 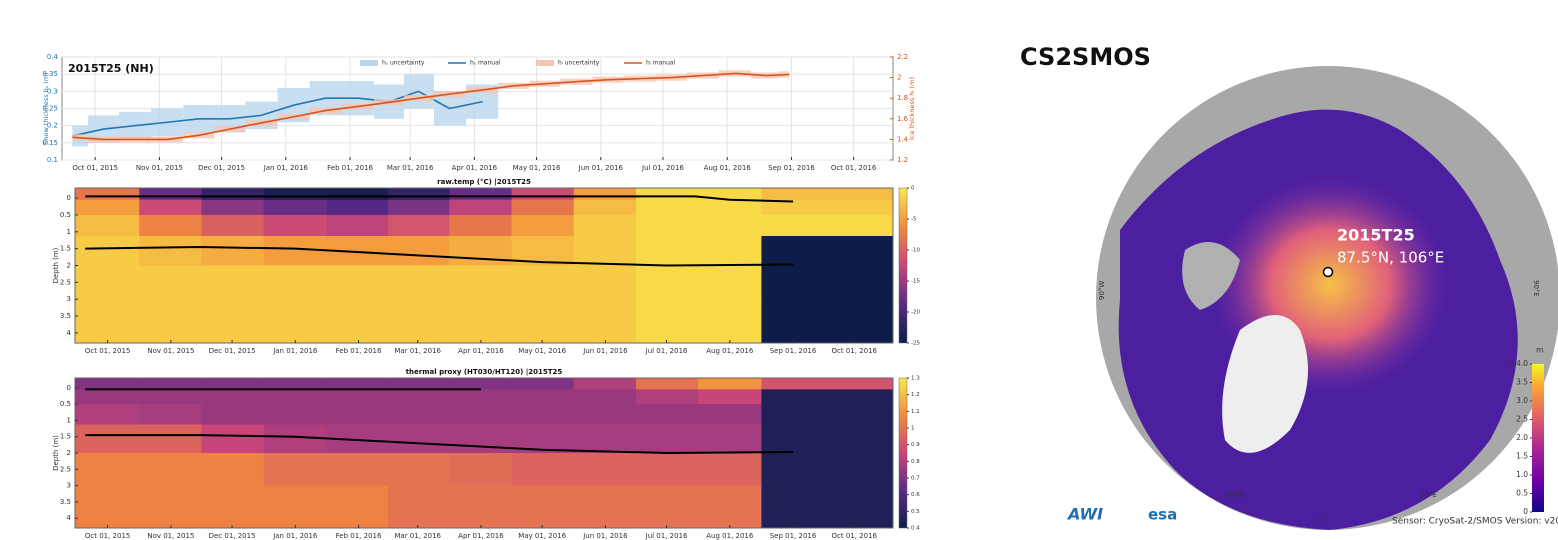 What do you see at coordinates (1102, 290) in the screenshot?
I see `graticule-label: 90°W` at bounding box center [1102, 290].